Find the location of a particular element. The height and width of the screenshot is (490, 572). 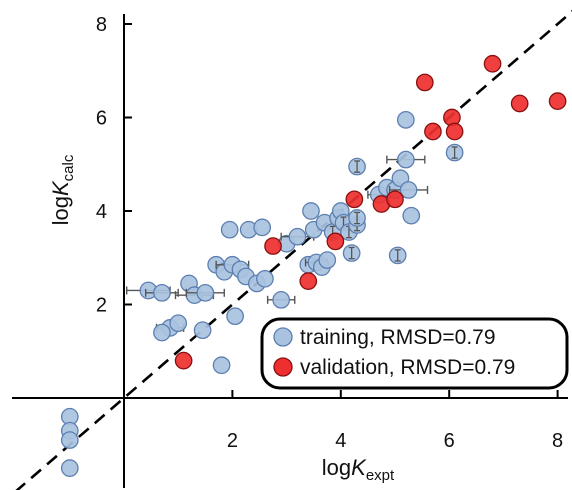

legend-box is located at coordinates (414, 353).